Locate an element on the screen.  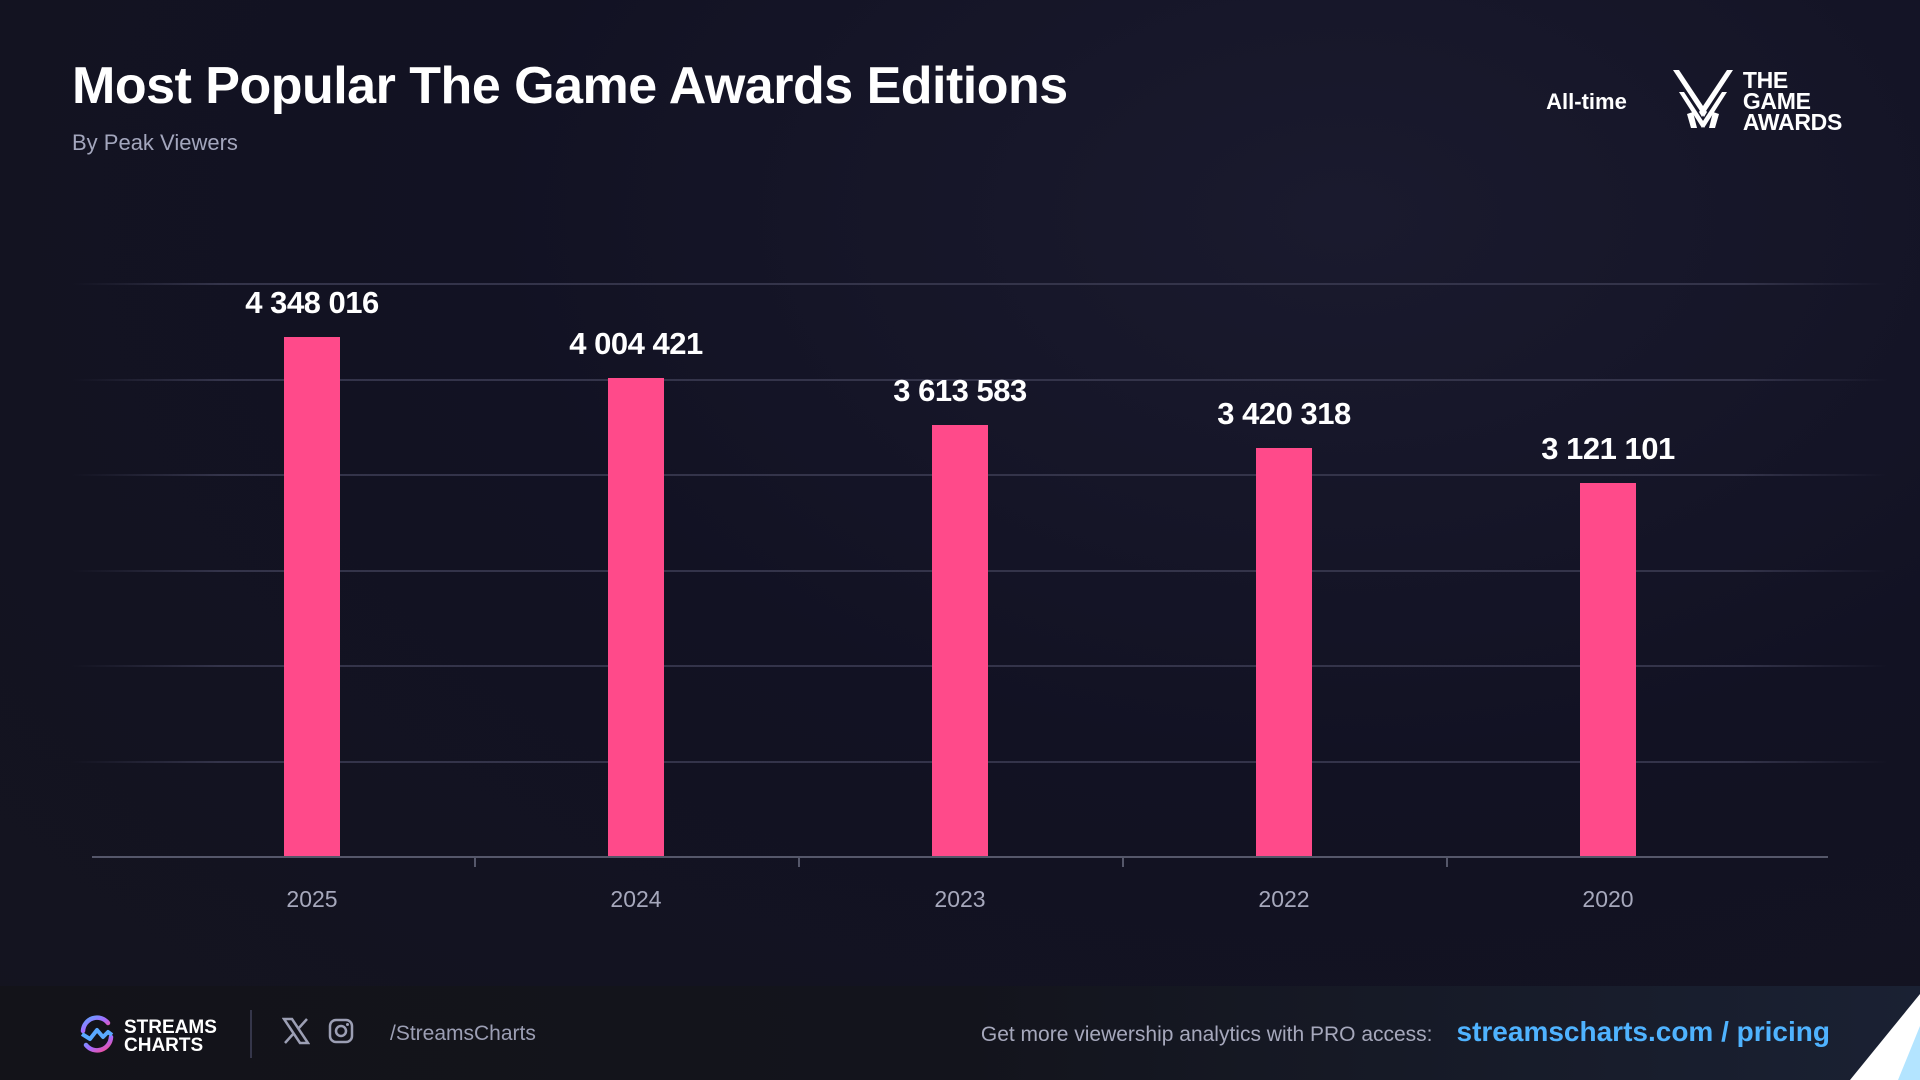
x-axis-label: 2023 is located at coordinates (960, 899).